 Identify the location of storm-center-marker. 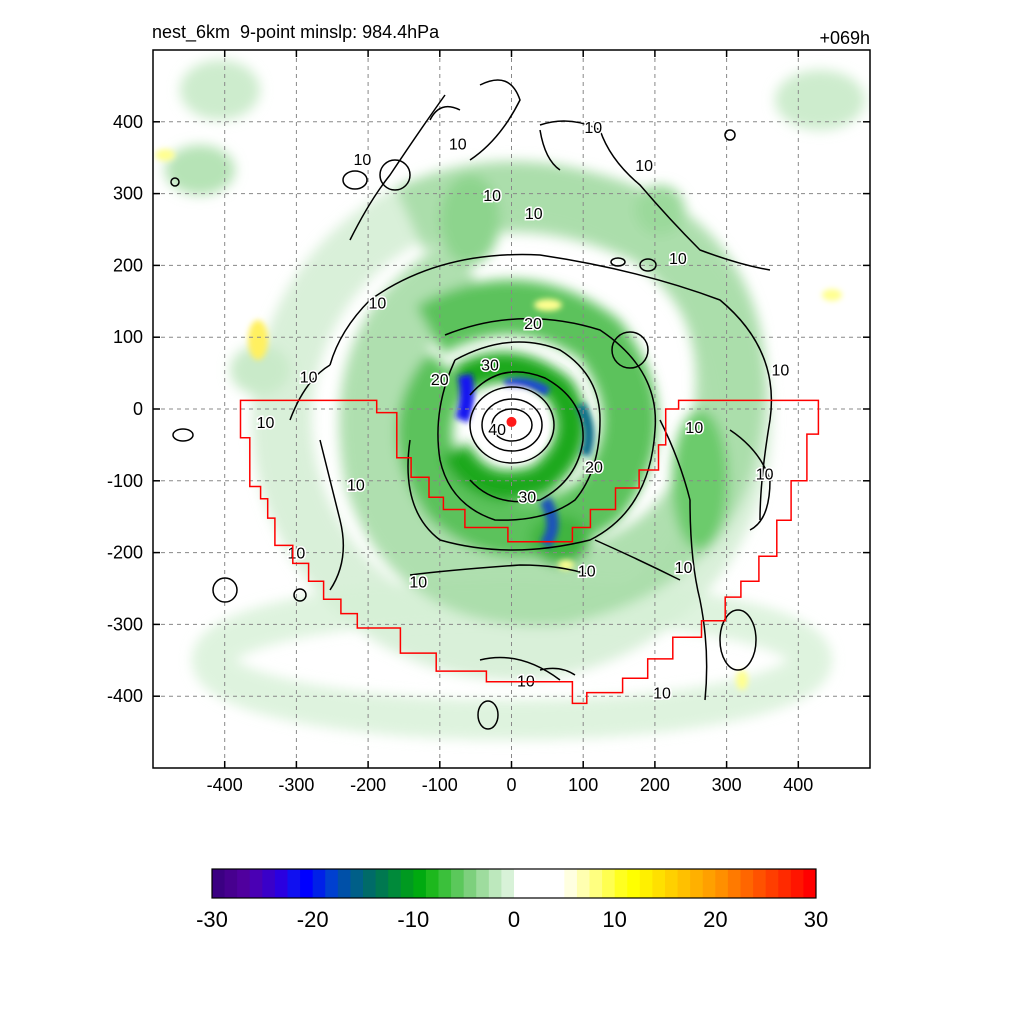
(511, 421).